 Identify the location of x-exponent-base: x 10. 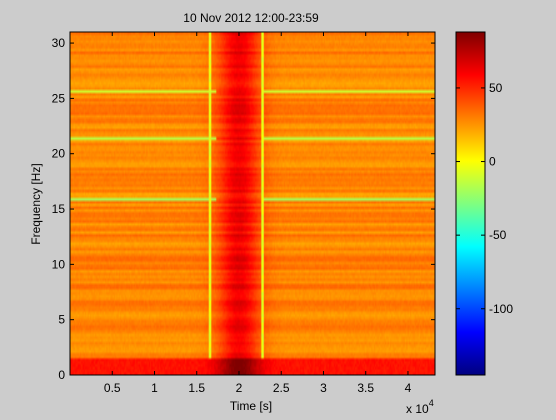
(417, 409).